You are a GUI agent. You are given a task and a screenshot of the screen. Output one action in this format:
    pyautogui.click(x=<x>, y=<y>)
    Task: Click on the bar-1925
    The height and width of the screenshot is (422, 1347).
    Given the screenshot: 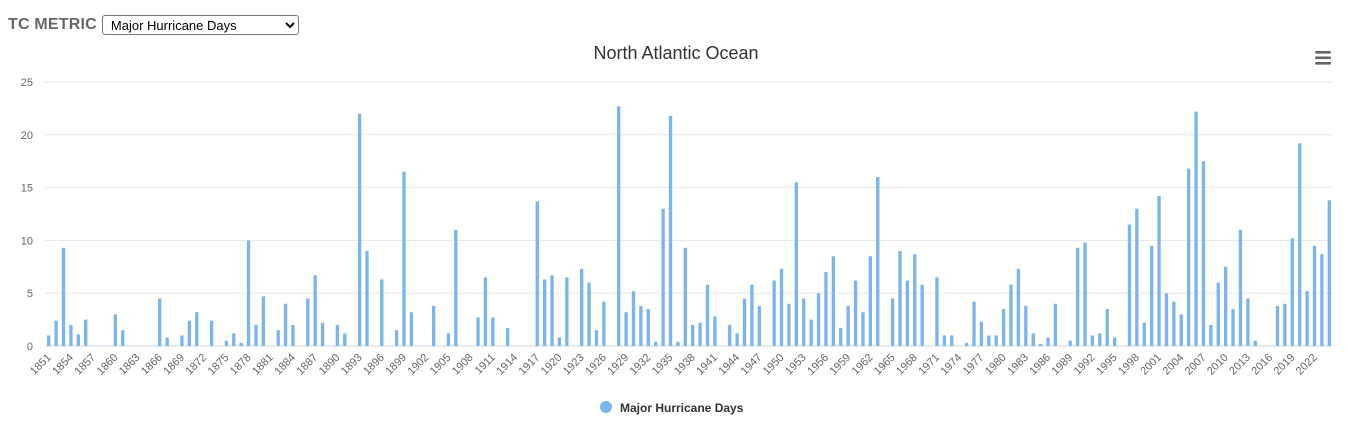 What is the action you would take?
    pyautogui.click(x=596, y=338)
    